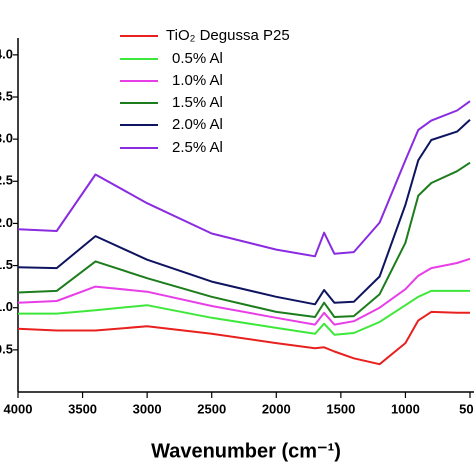 The height and width of the screenshot is (474, 474). Describe the element at coordinates (147, 408) in the screenshot. I see `x-tick-label: 3000` at that location.